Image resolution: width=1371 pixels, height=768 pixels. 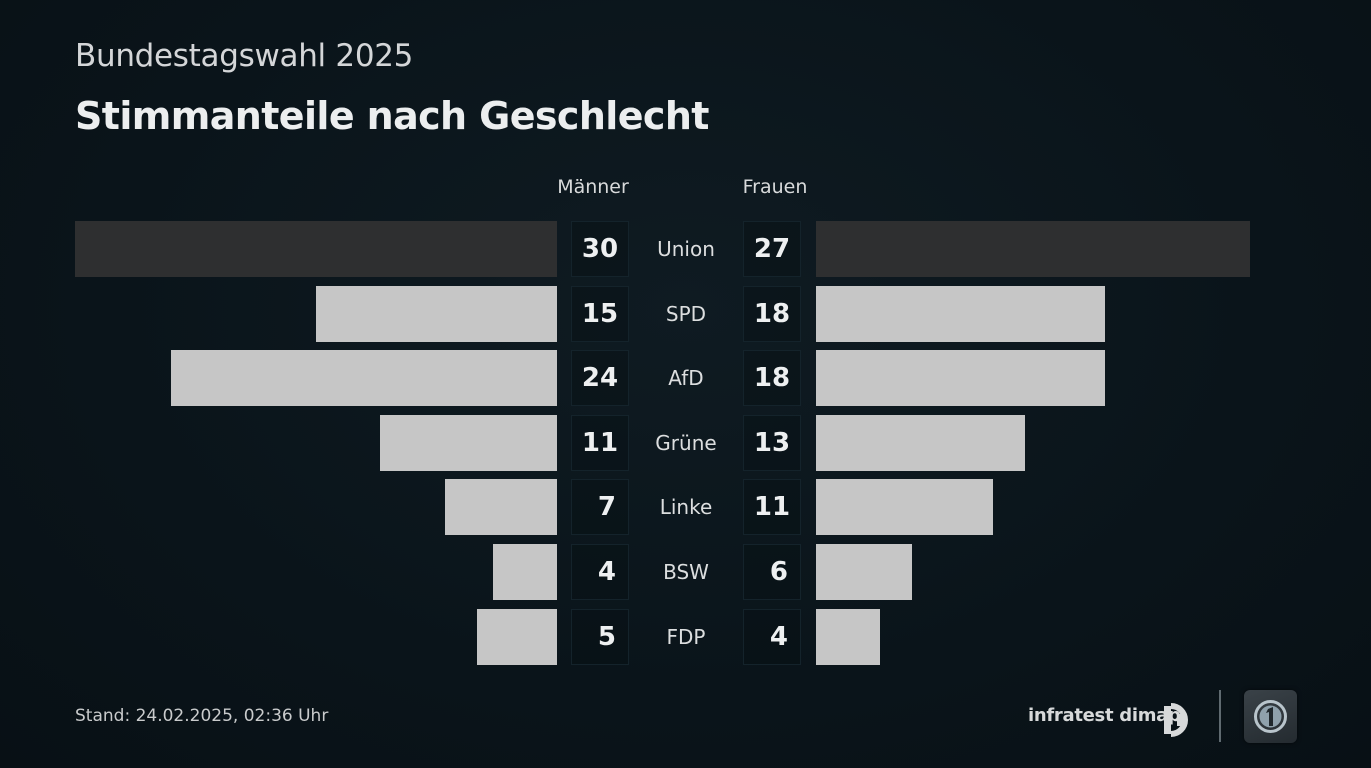 I want to click on value-label-maenner-linke: 7, so click(x=600, y=507).